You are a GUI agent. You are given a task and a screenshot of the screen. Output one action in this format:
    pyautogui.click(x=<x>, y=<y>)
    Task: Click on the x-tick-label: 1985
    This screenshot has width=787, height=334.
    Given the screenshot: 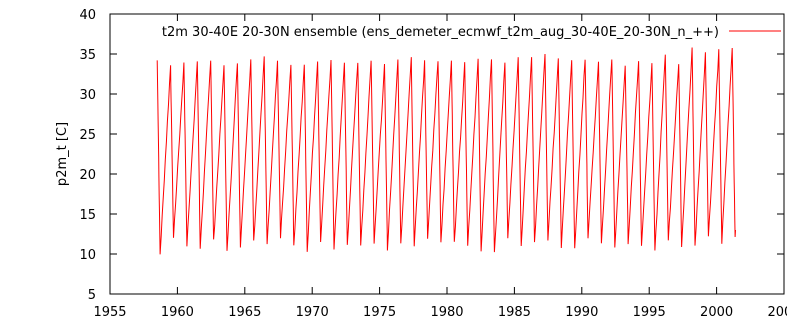 What is the action you would take?
    pyautogui.click(x=514, y=312)
    